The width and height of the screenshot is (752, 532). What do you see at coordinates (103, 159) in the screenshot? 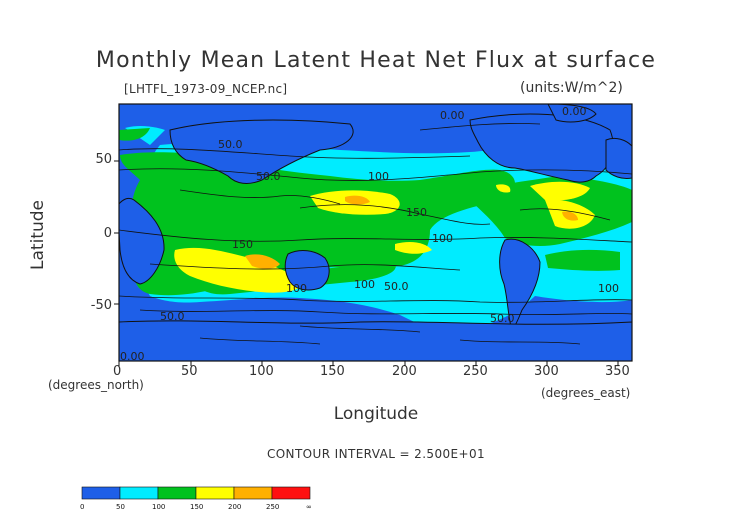
I see `y-tick-label: 50` at bounding box center [103, 159].